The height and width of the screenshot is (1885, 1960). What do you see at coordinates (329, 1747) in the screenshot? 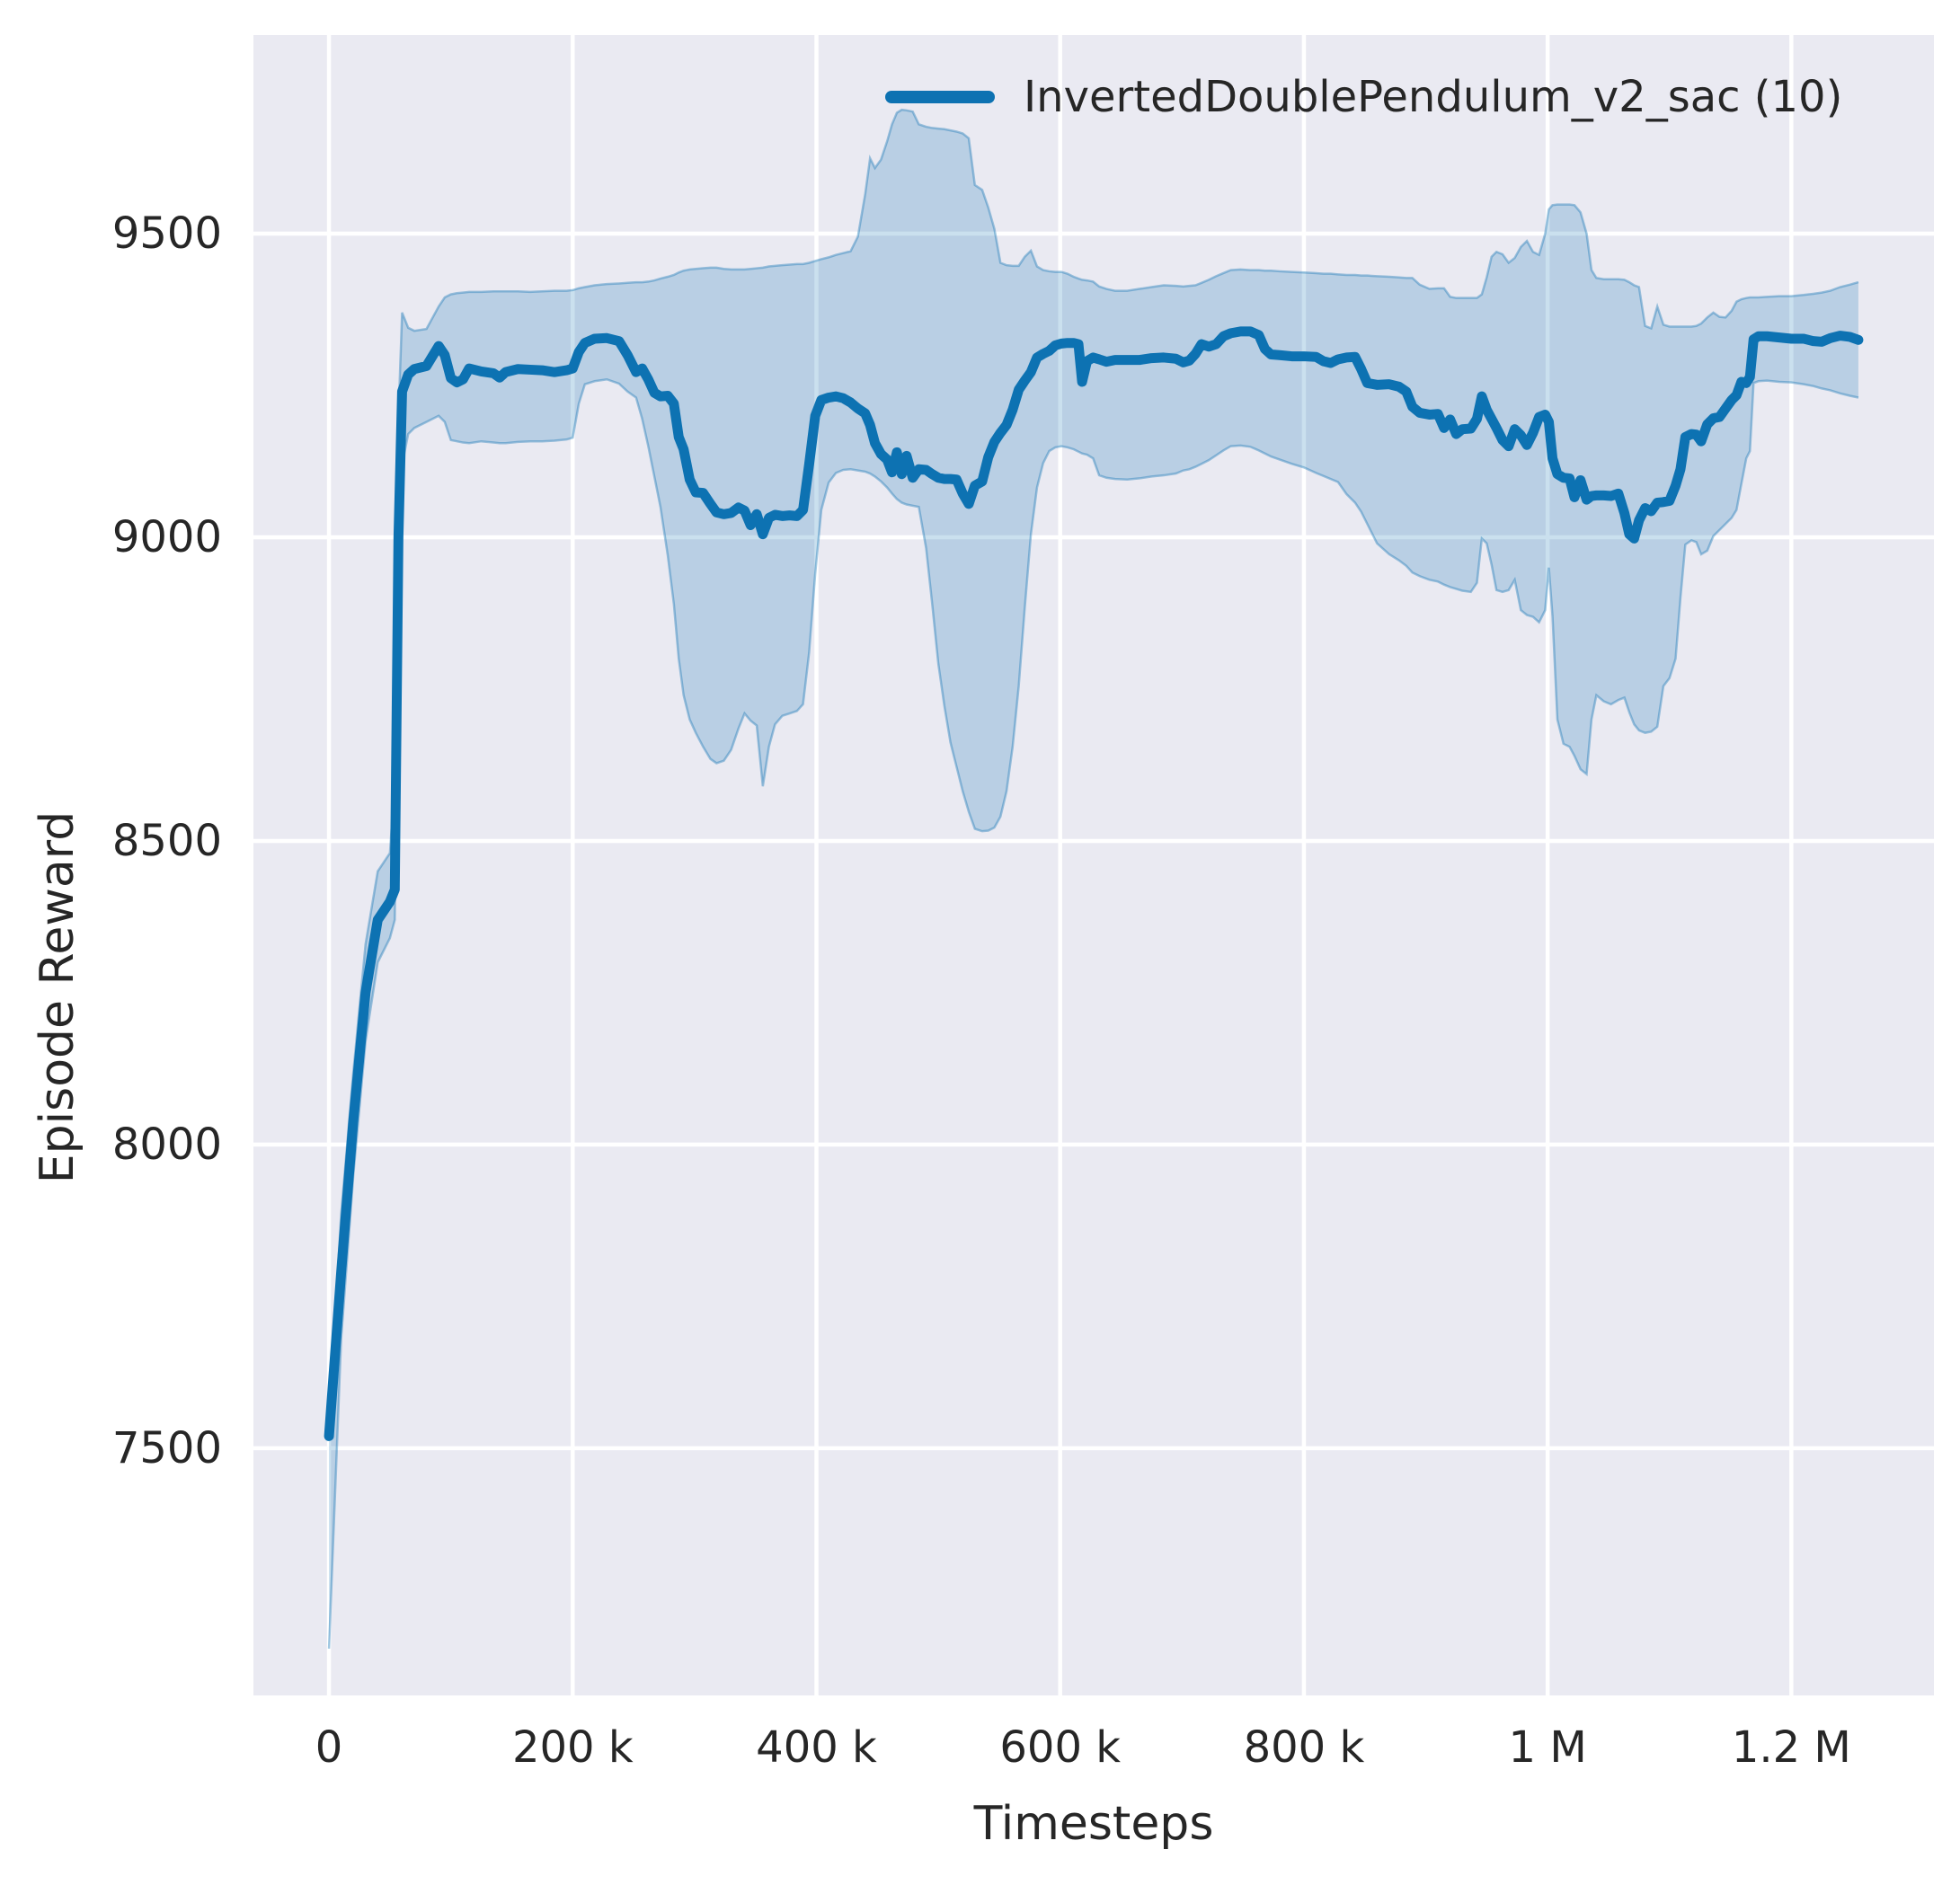
I see `x-tick-label: 0` at bounding box center [329, 1747].